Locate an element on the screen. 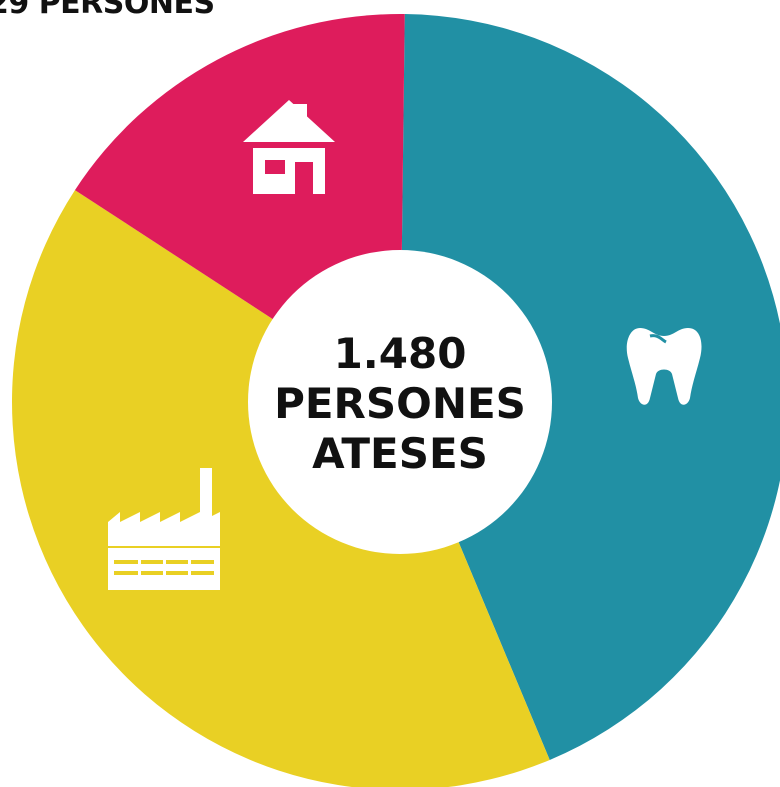 This screenshot has width=780, height=787. center-label-line-2: PERSONES is located at coordinates (400, 403).